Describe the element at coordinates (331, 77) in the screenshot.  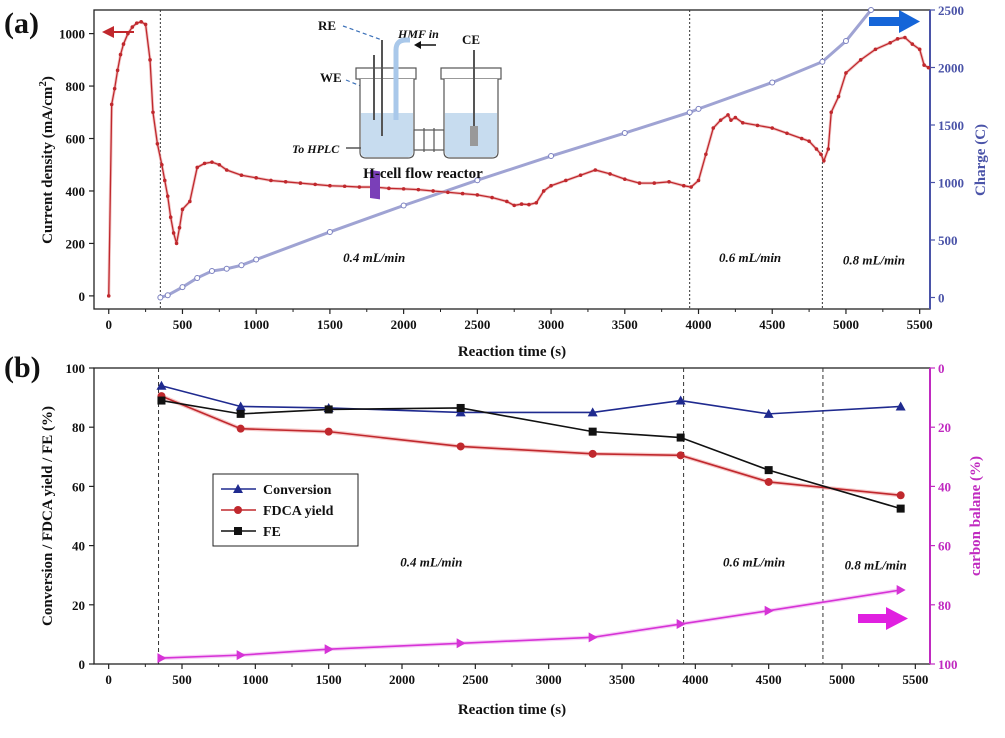
I see `inset-we-label: WE` at that location.